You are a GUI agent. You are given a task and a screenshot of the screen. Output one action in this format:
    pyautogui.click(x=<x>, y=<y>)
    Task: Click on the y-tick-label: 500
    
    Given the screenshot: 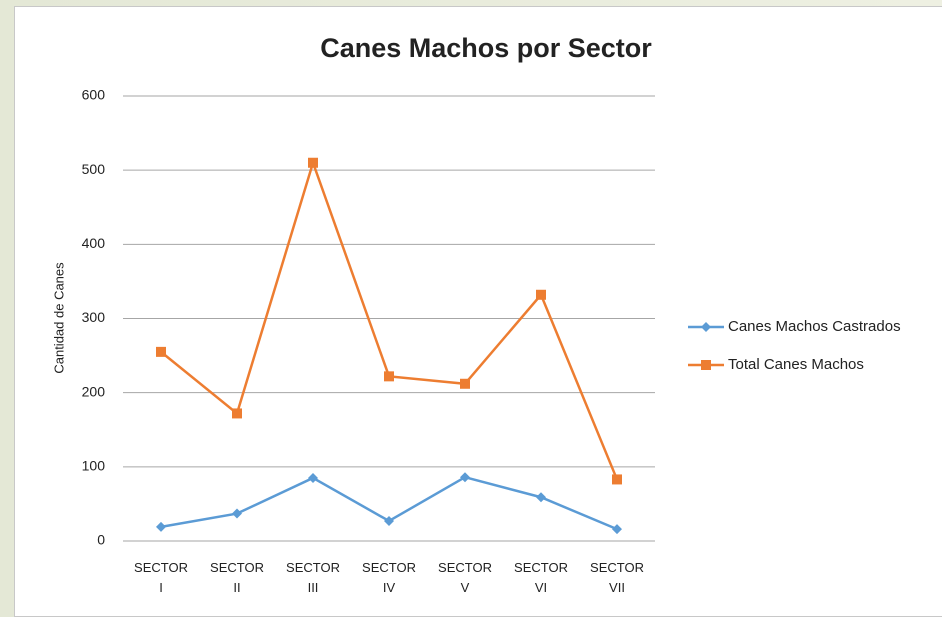 What is the action you would take?
    pyautogui.click(x=94, y=169)
    